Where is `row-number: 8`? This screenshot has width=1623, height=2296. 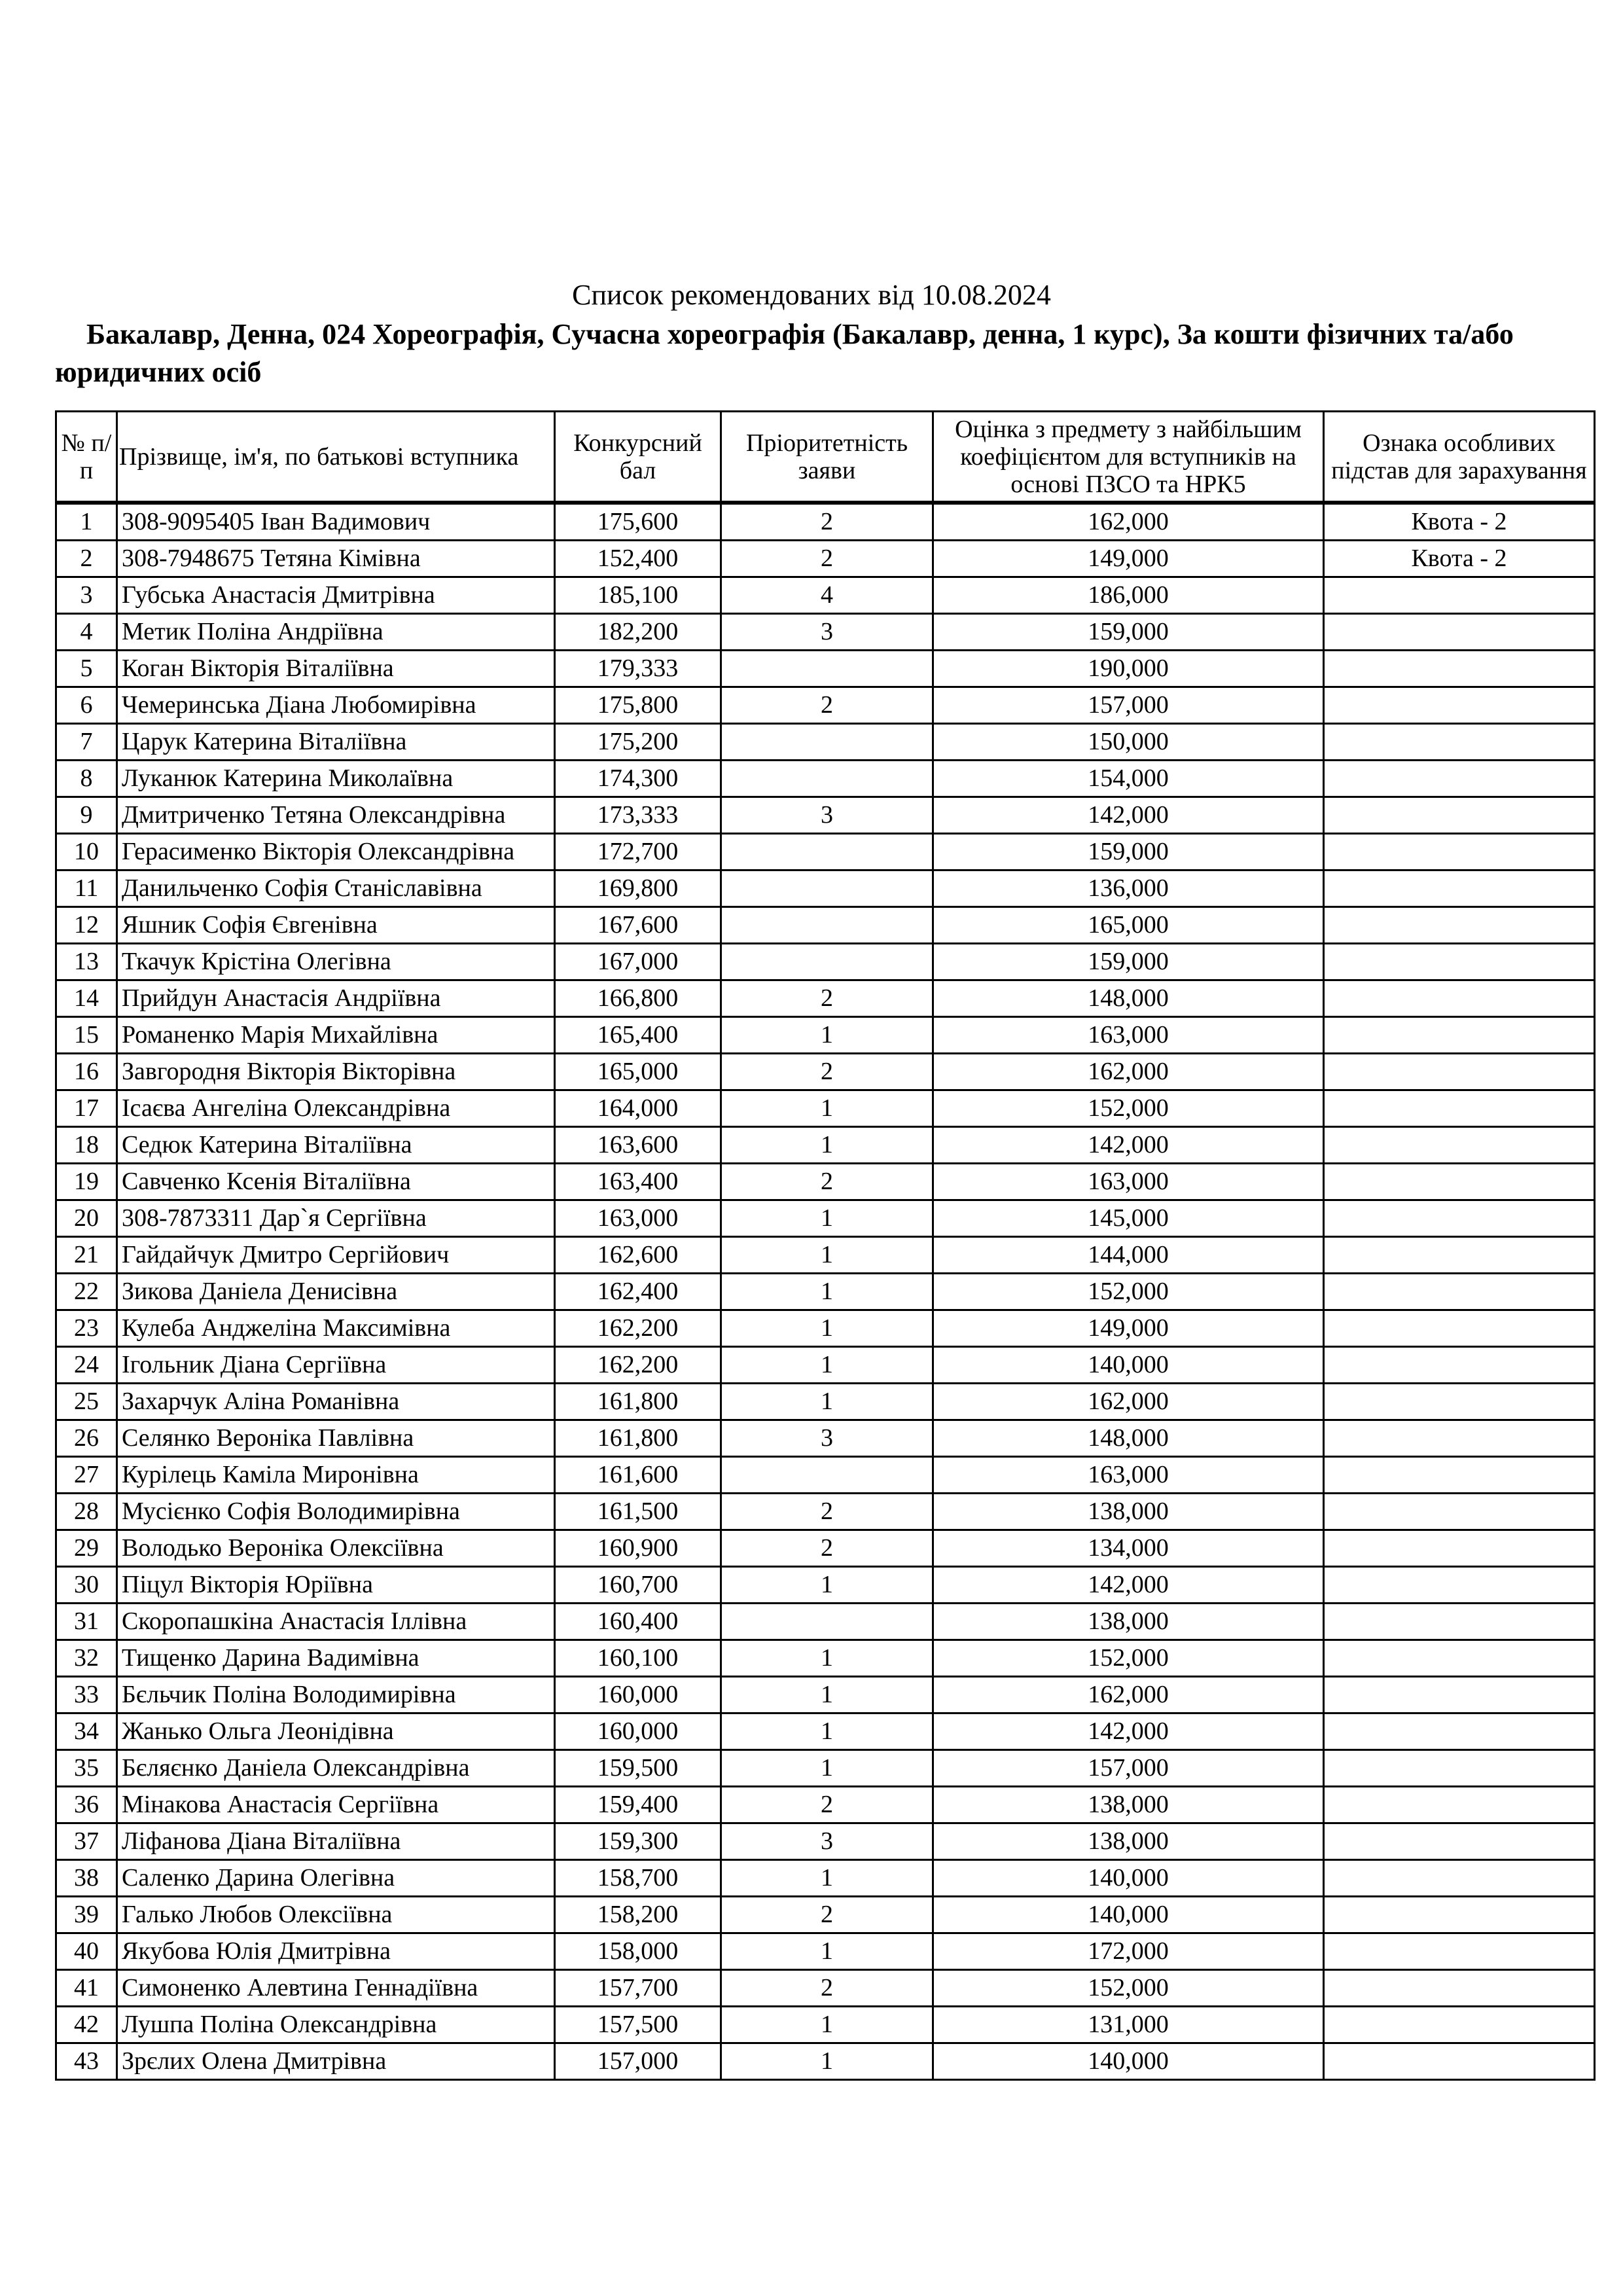 row-number: 8 is located at coordinates (86, 778).